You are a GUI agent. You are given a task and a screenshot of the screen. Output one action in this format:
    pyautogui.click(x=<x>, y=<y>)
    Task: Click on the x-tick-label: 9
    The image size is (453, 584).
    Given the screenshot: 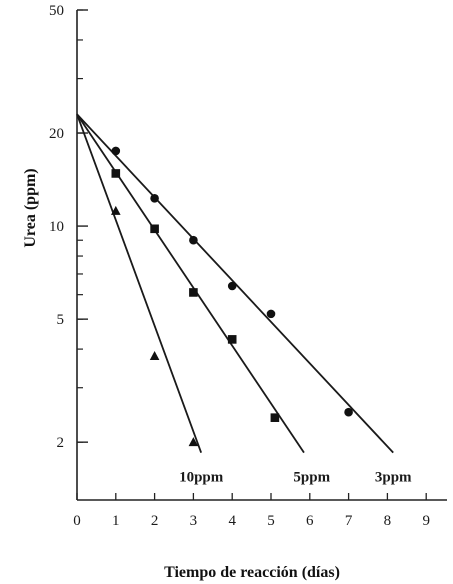 What is the action you would take?
    pyautogui.click(x=426, y=521)
    